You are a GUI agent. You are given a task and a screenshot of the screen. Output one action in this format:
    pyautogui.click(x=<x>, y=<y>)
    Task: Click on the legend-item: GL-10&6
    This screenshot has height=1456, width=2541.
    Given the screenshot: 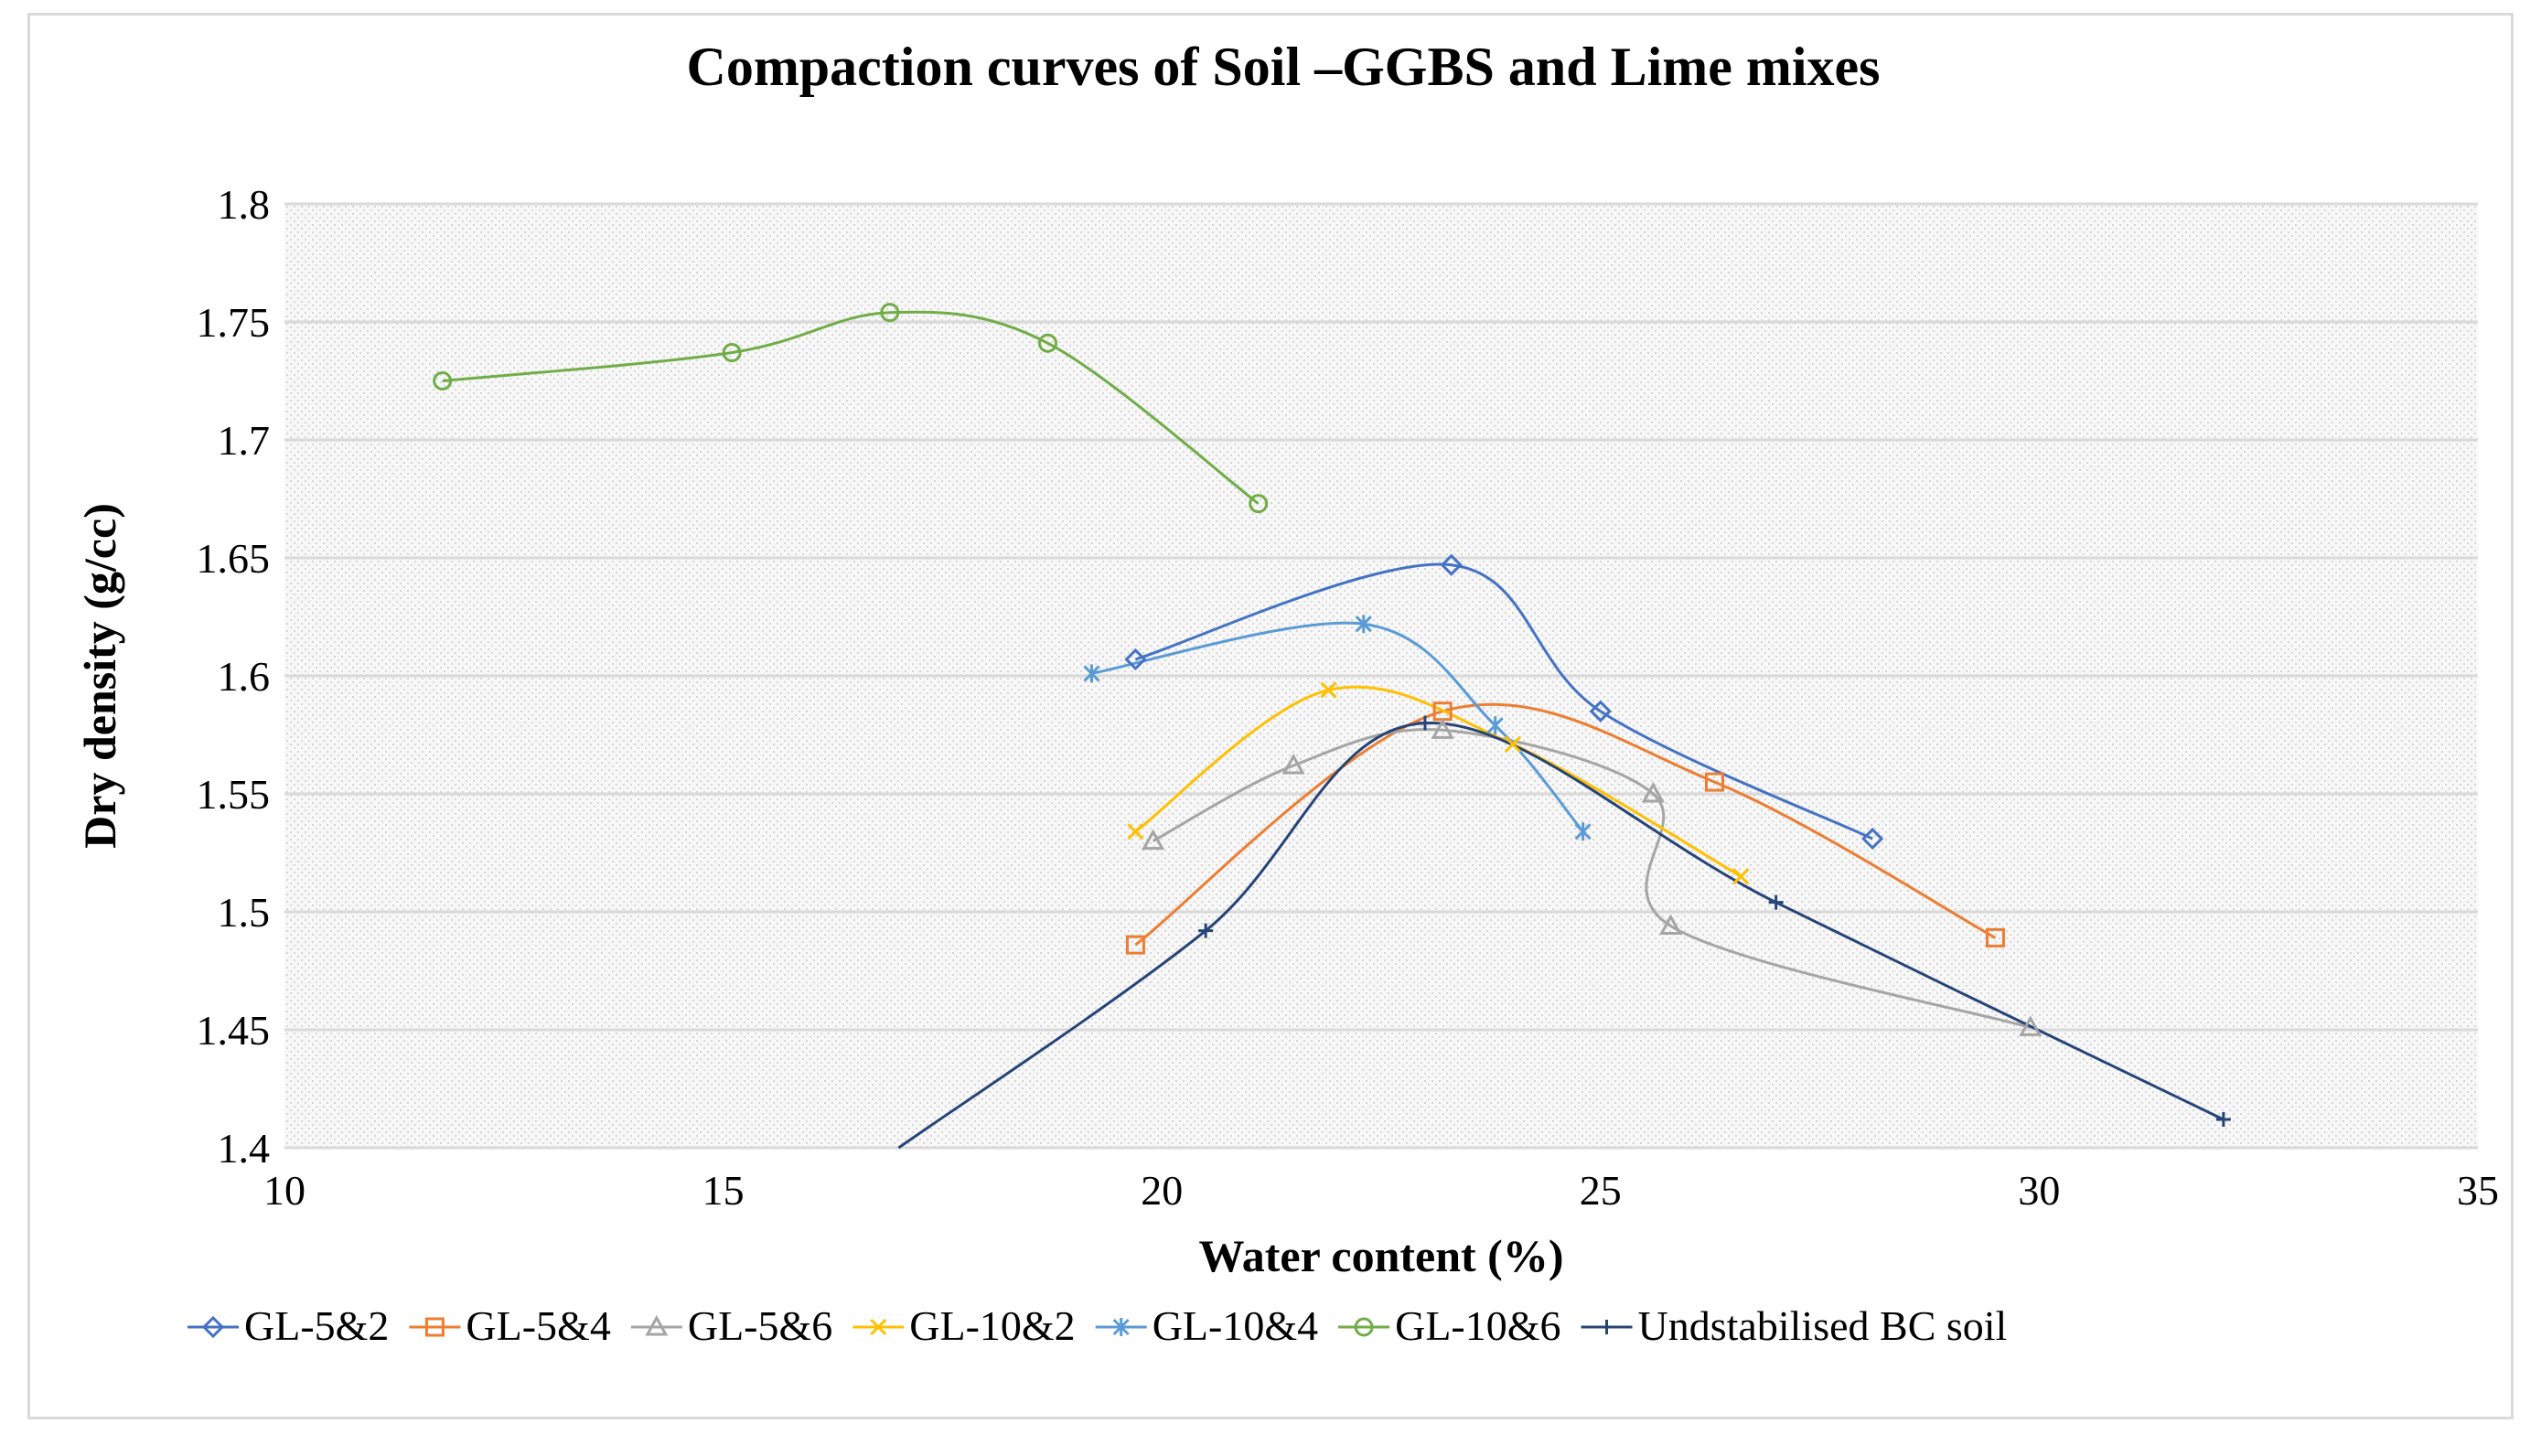 What is the action you would take?
    pyautogui.click(x=1450, y=1325)
    